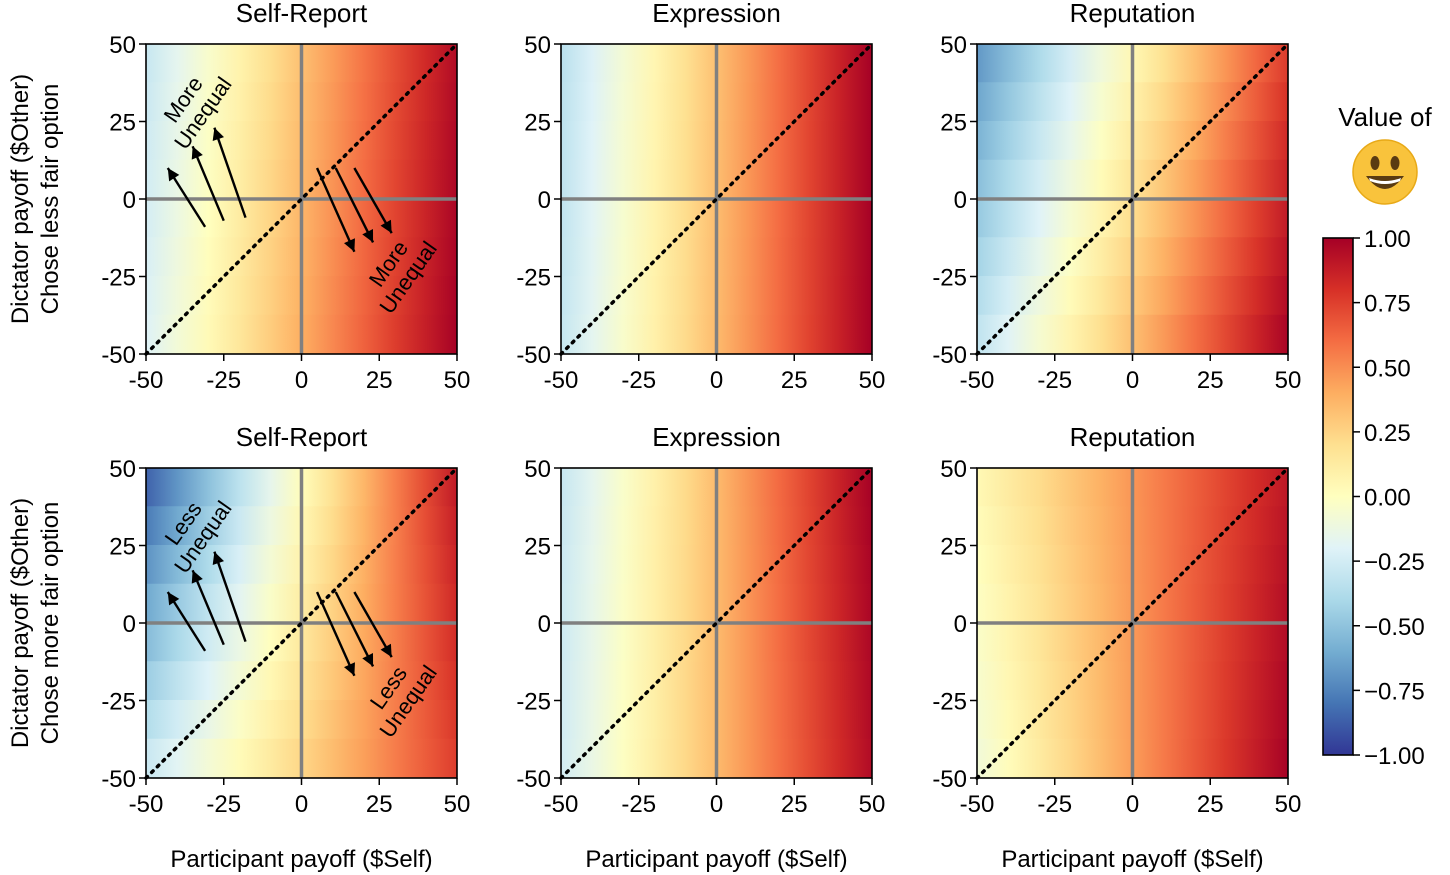 The width and height of the screenshot is (1450, 875). What do you see at coordinates (1395, 163) in the screenshot?
I see `emoji-right-eye` at bounding box center [1395, 163].